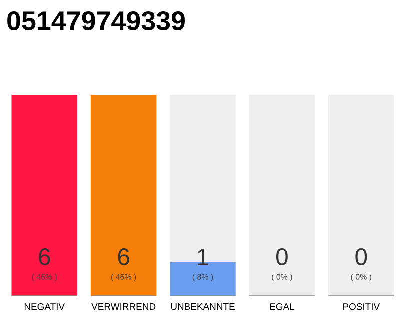  What do you see at coordinates (282, 307) in the screenshot?
I see `x-tick-label: EGAL` at bounding box center [282, 307].